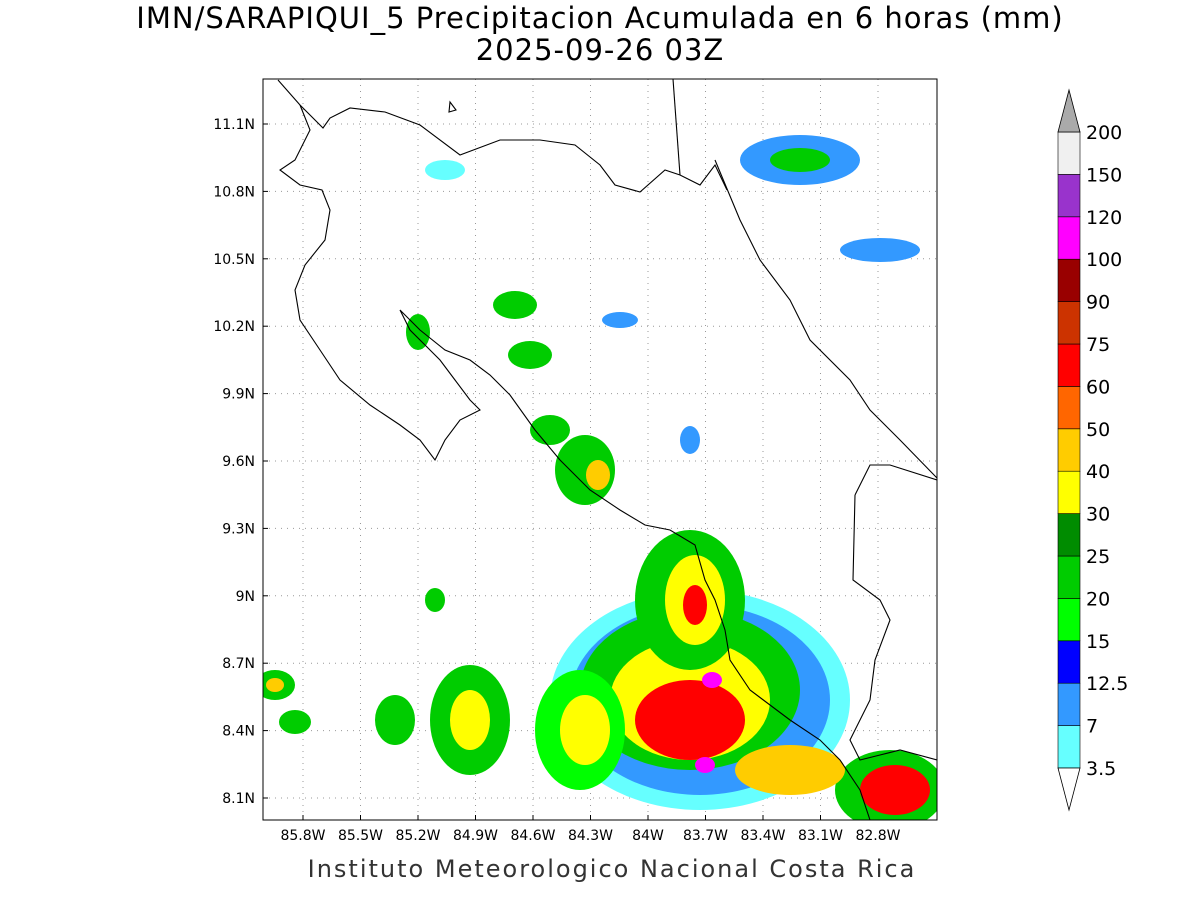  Describe the element at coordinates (705, 836) in the screenshot. I see `lon-label: 83.7W` at that location.